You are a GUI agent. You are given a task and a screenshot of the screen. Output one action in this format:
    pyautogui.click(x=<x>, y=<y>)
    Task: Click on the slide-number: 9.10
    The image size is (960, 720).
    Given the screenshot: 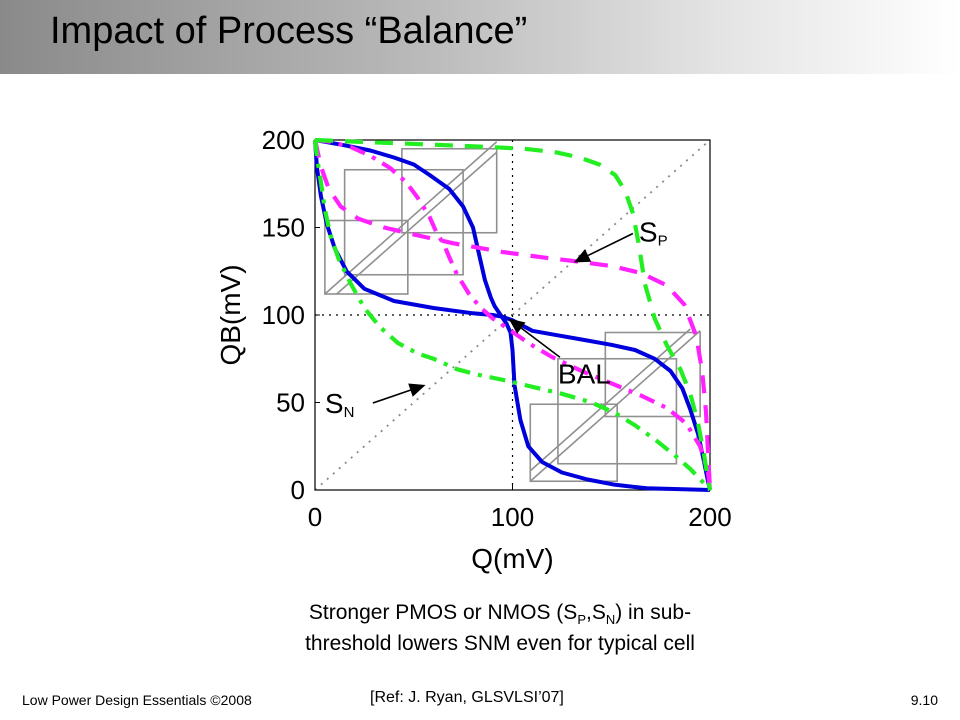 What is the action you would take?
    pyautogui.click(x=924, y=700)
    